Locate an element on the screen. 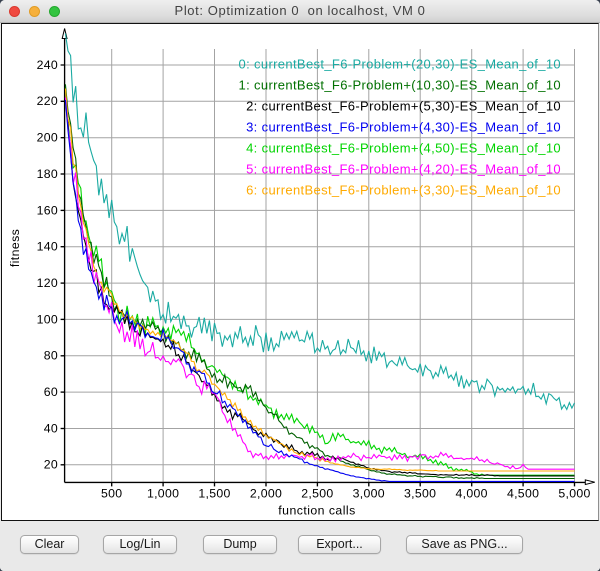 The image size is (600, 571). svg-text: 200 is located at coordinates (47, 138).